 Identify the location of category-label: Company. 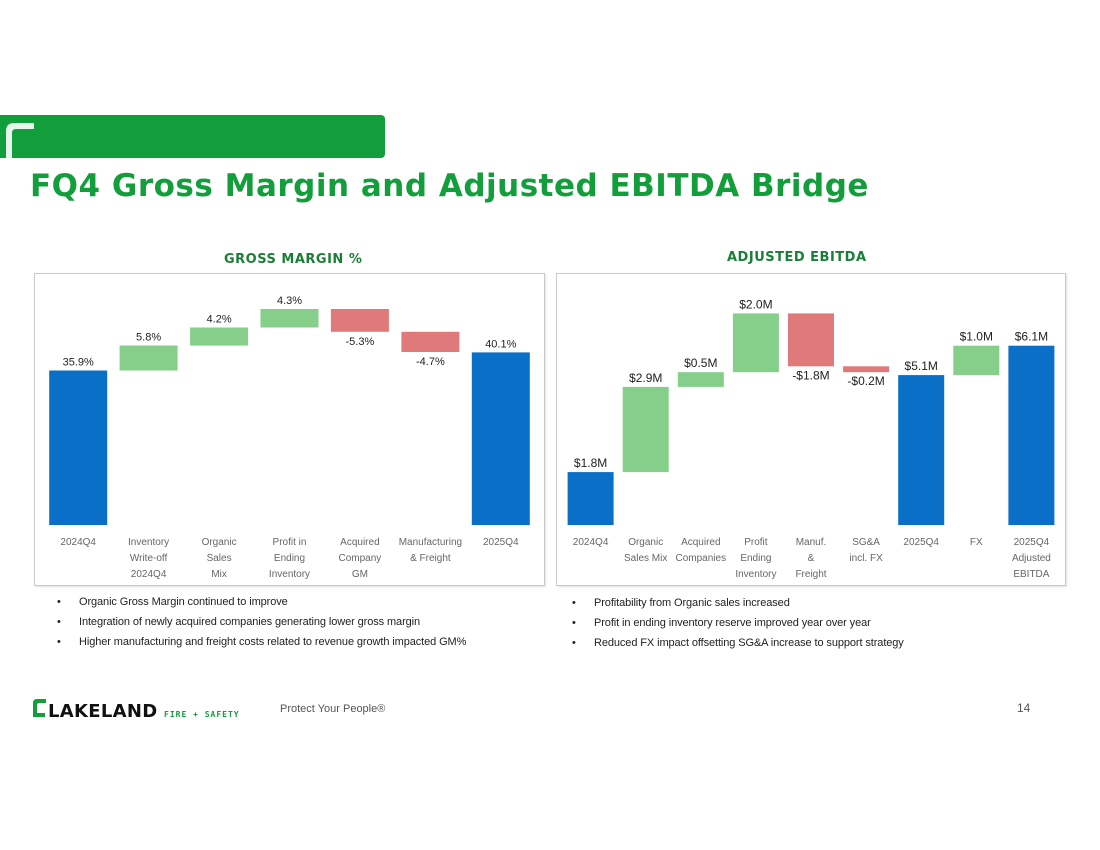
(359, 558).